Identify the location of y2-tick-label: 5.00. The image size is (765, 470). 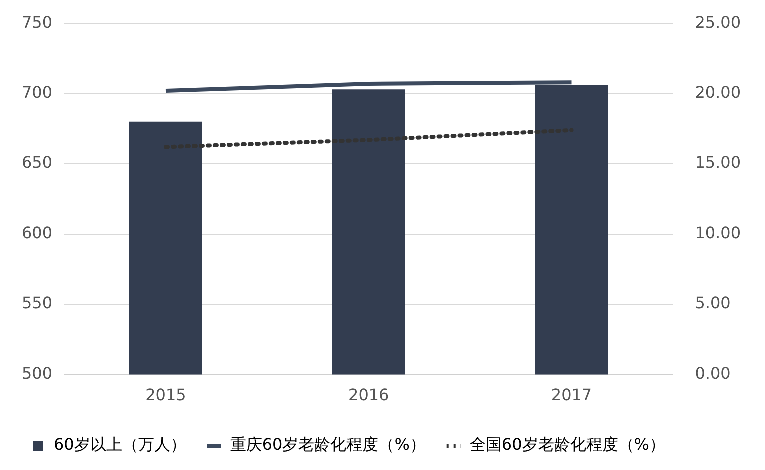
(713, 303).